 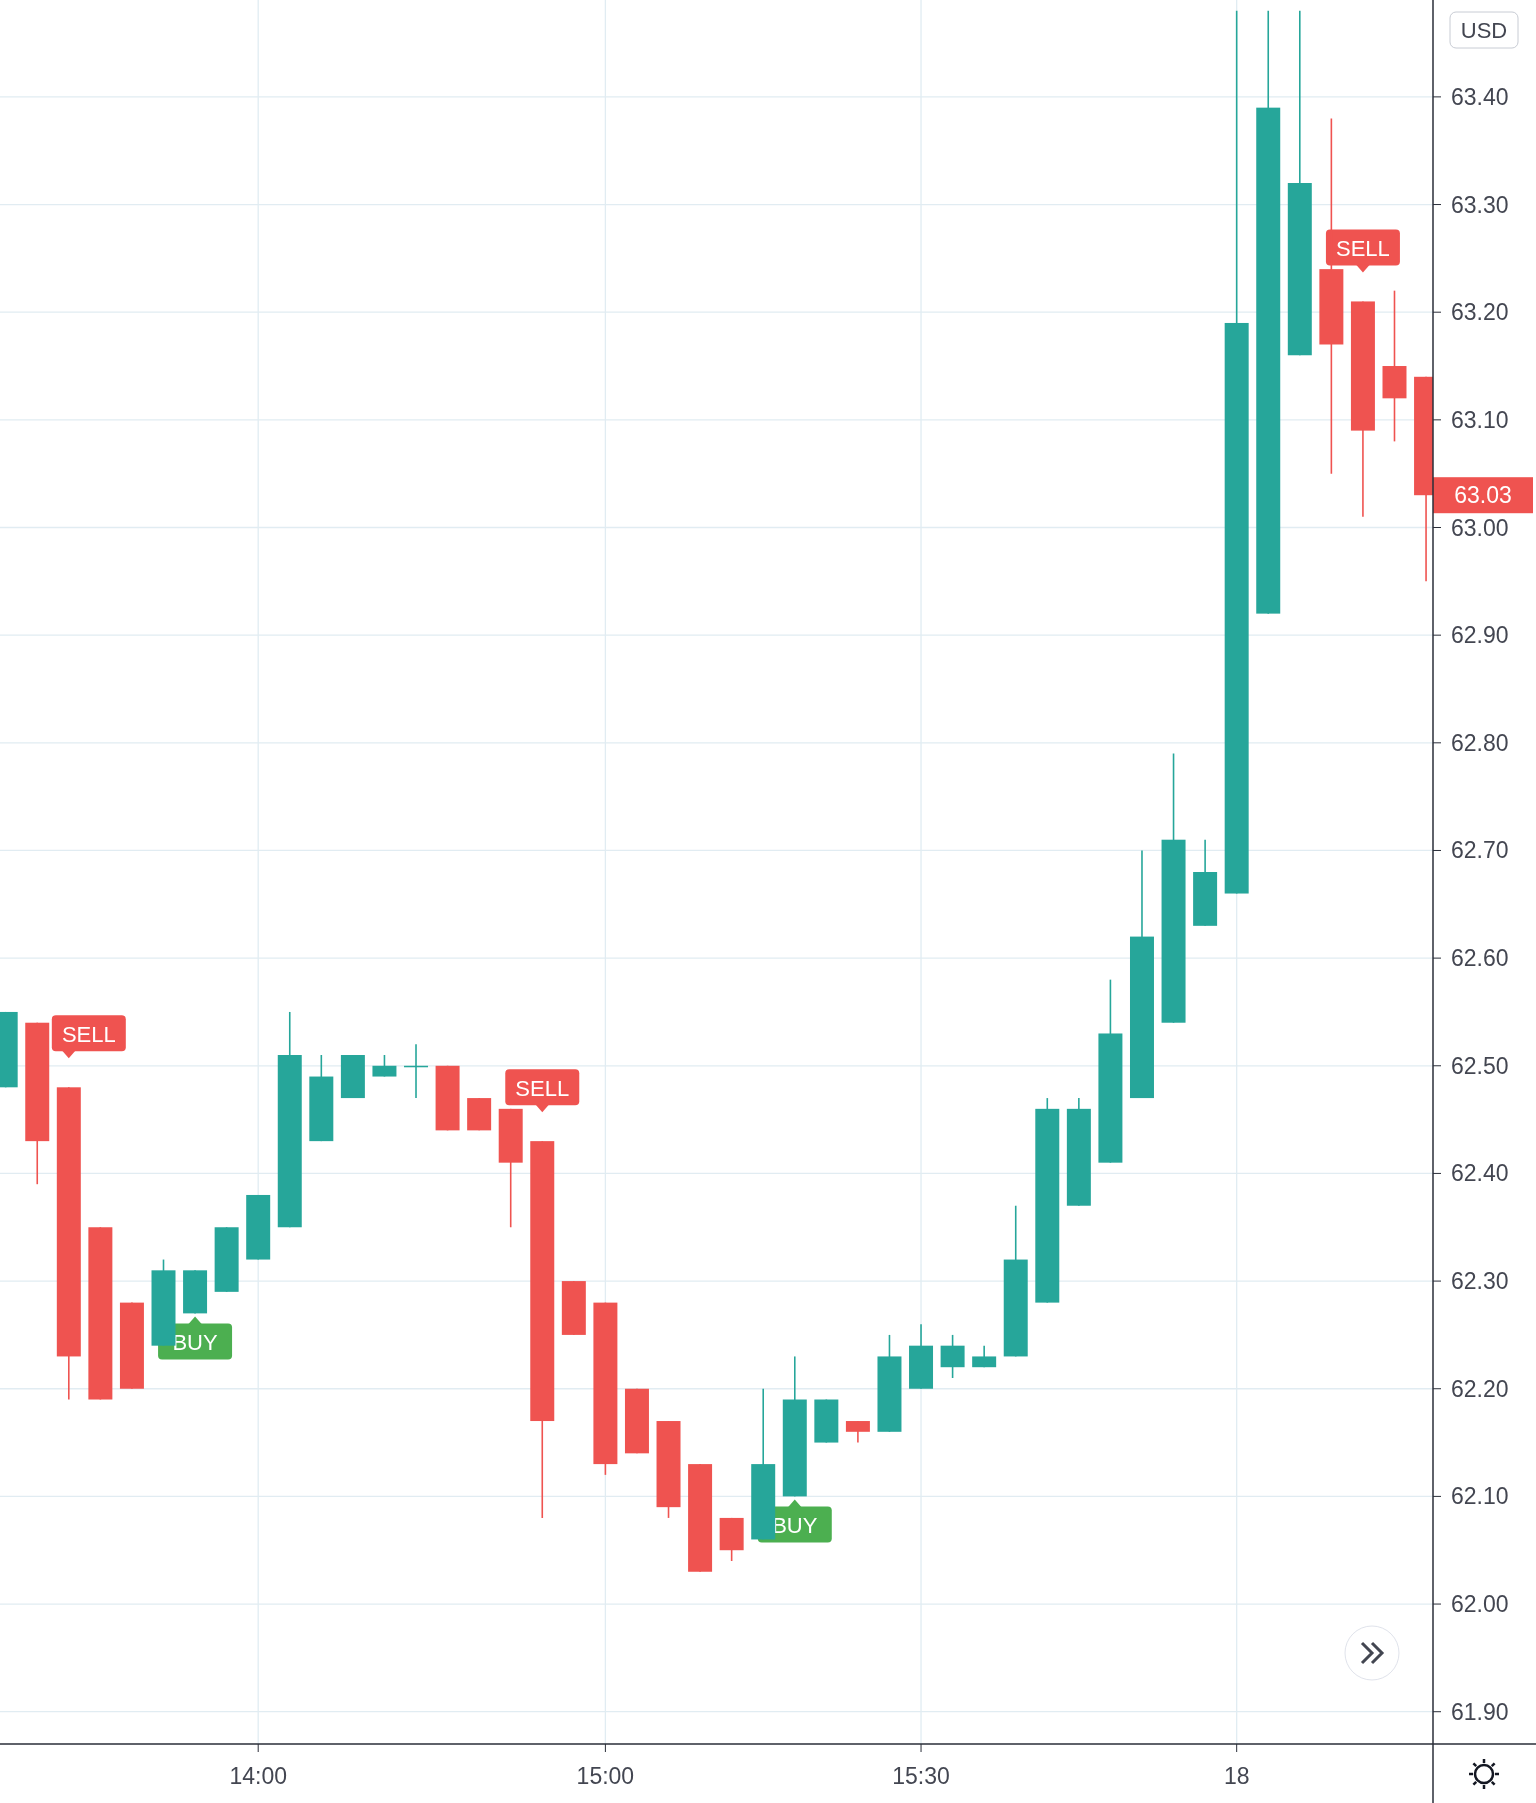 I want to click on y-tick-label: 62.50, so click(x=1480, y=1065).